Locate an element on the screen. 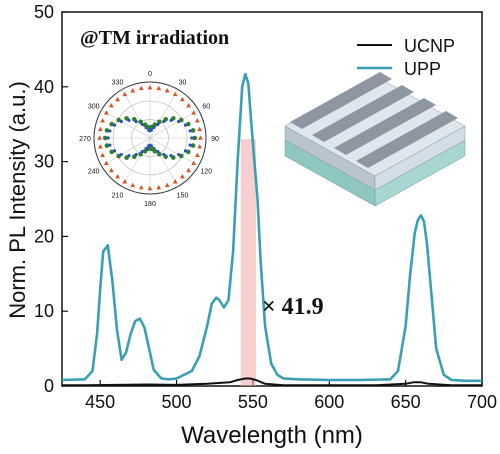 This screenshot has width=500, height=454. polar-angle-label: 150 is located at coordinates (183, 195).